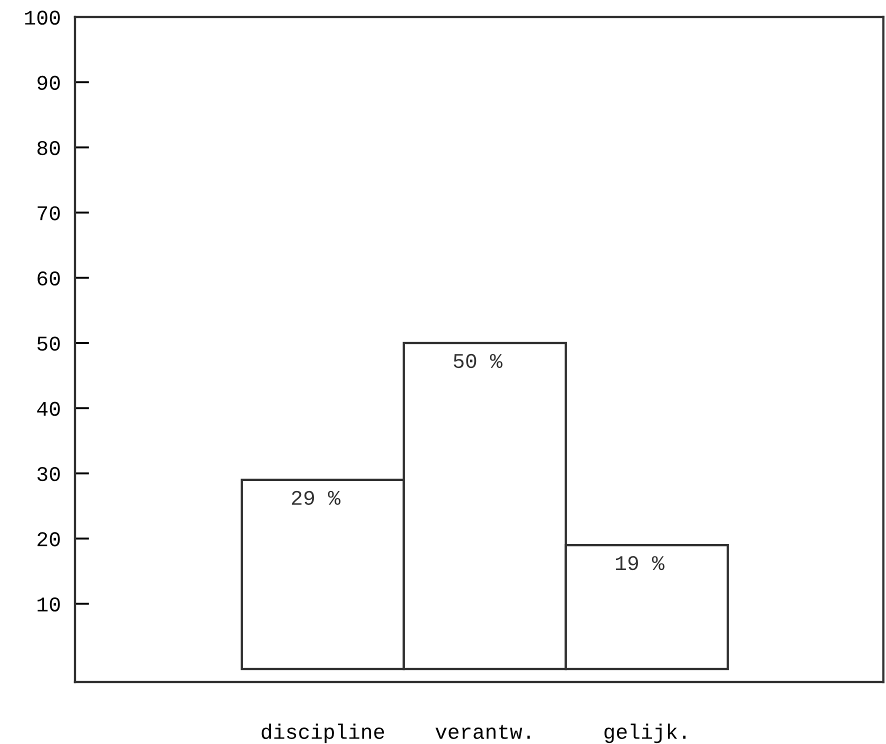 The width and height of the screenshot is (886, 744). What do you see at coordinates (640, 563) in the screenshot?
I see `data-label: 19 %` at bounding box center [640, 563].